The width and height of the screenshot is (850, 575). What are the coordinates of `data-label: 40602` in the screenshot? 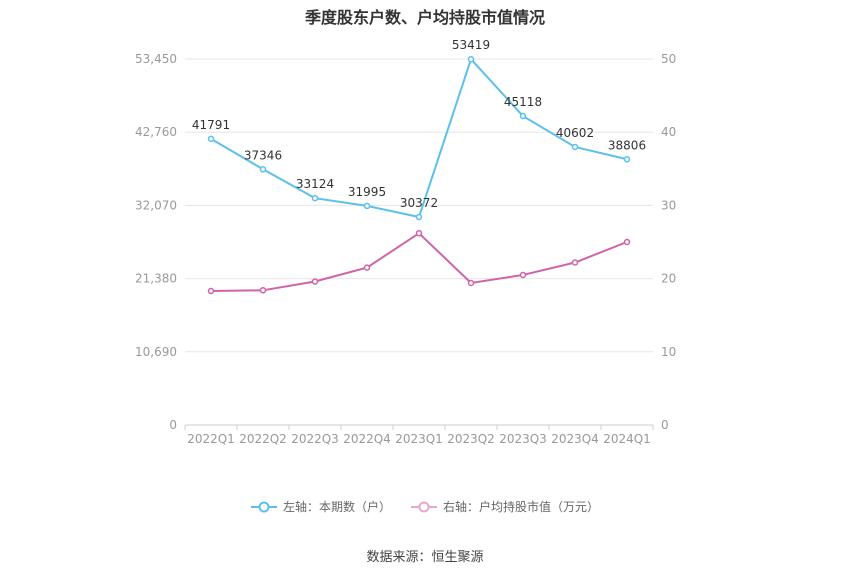 It's located at (575, 133).